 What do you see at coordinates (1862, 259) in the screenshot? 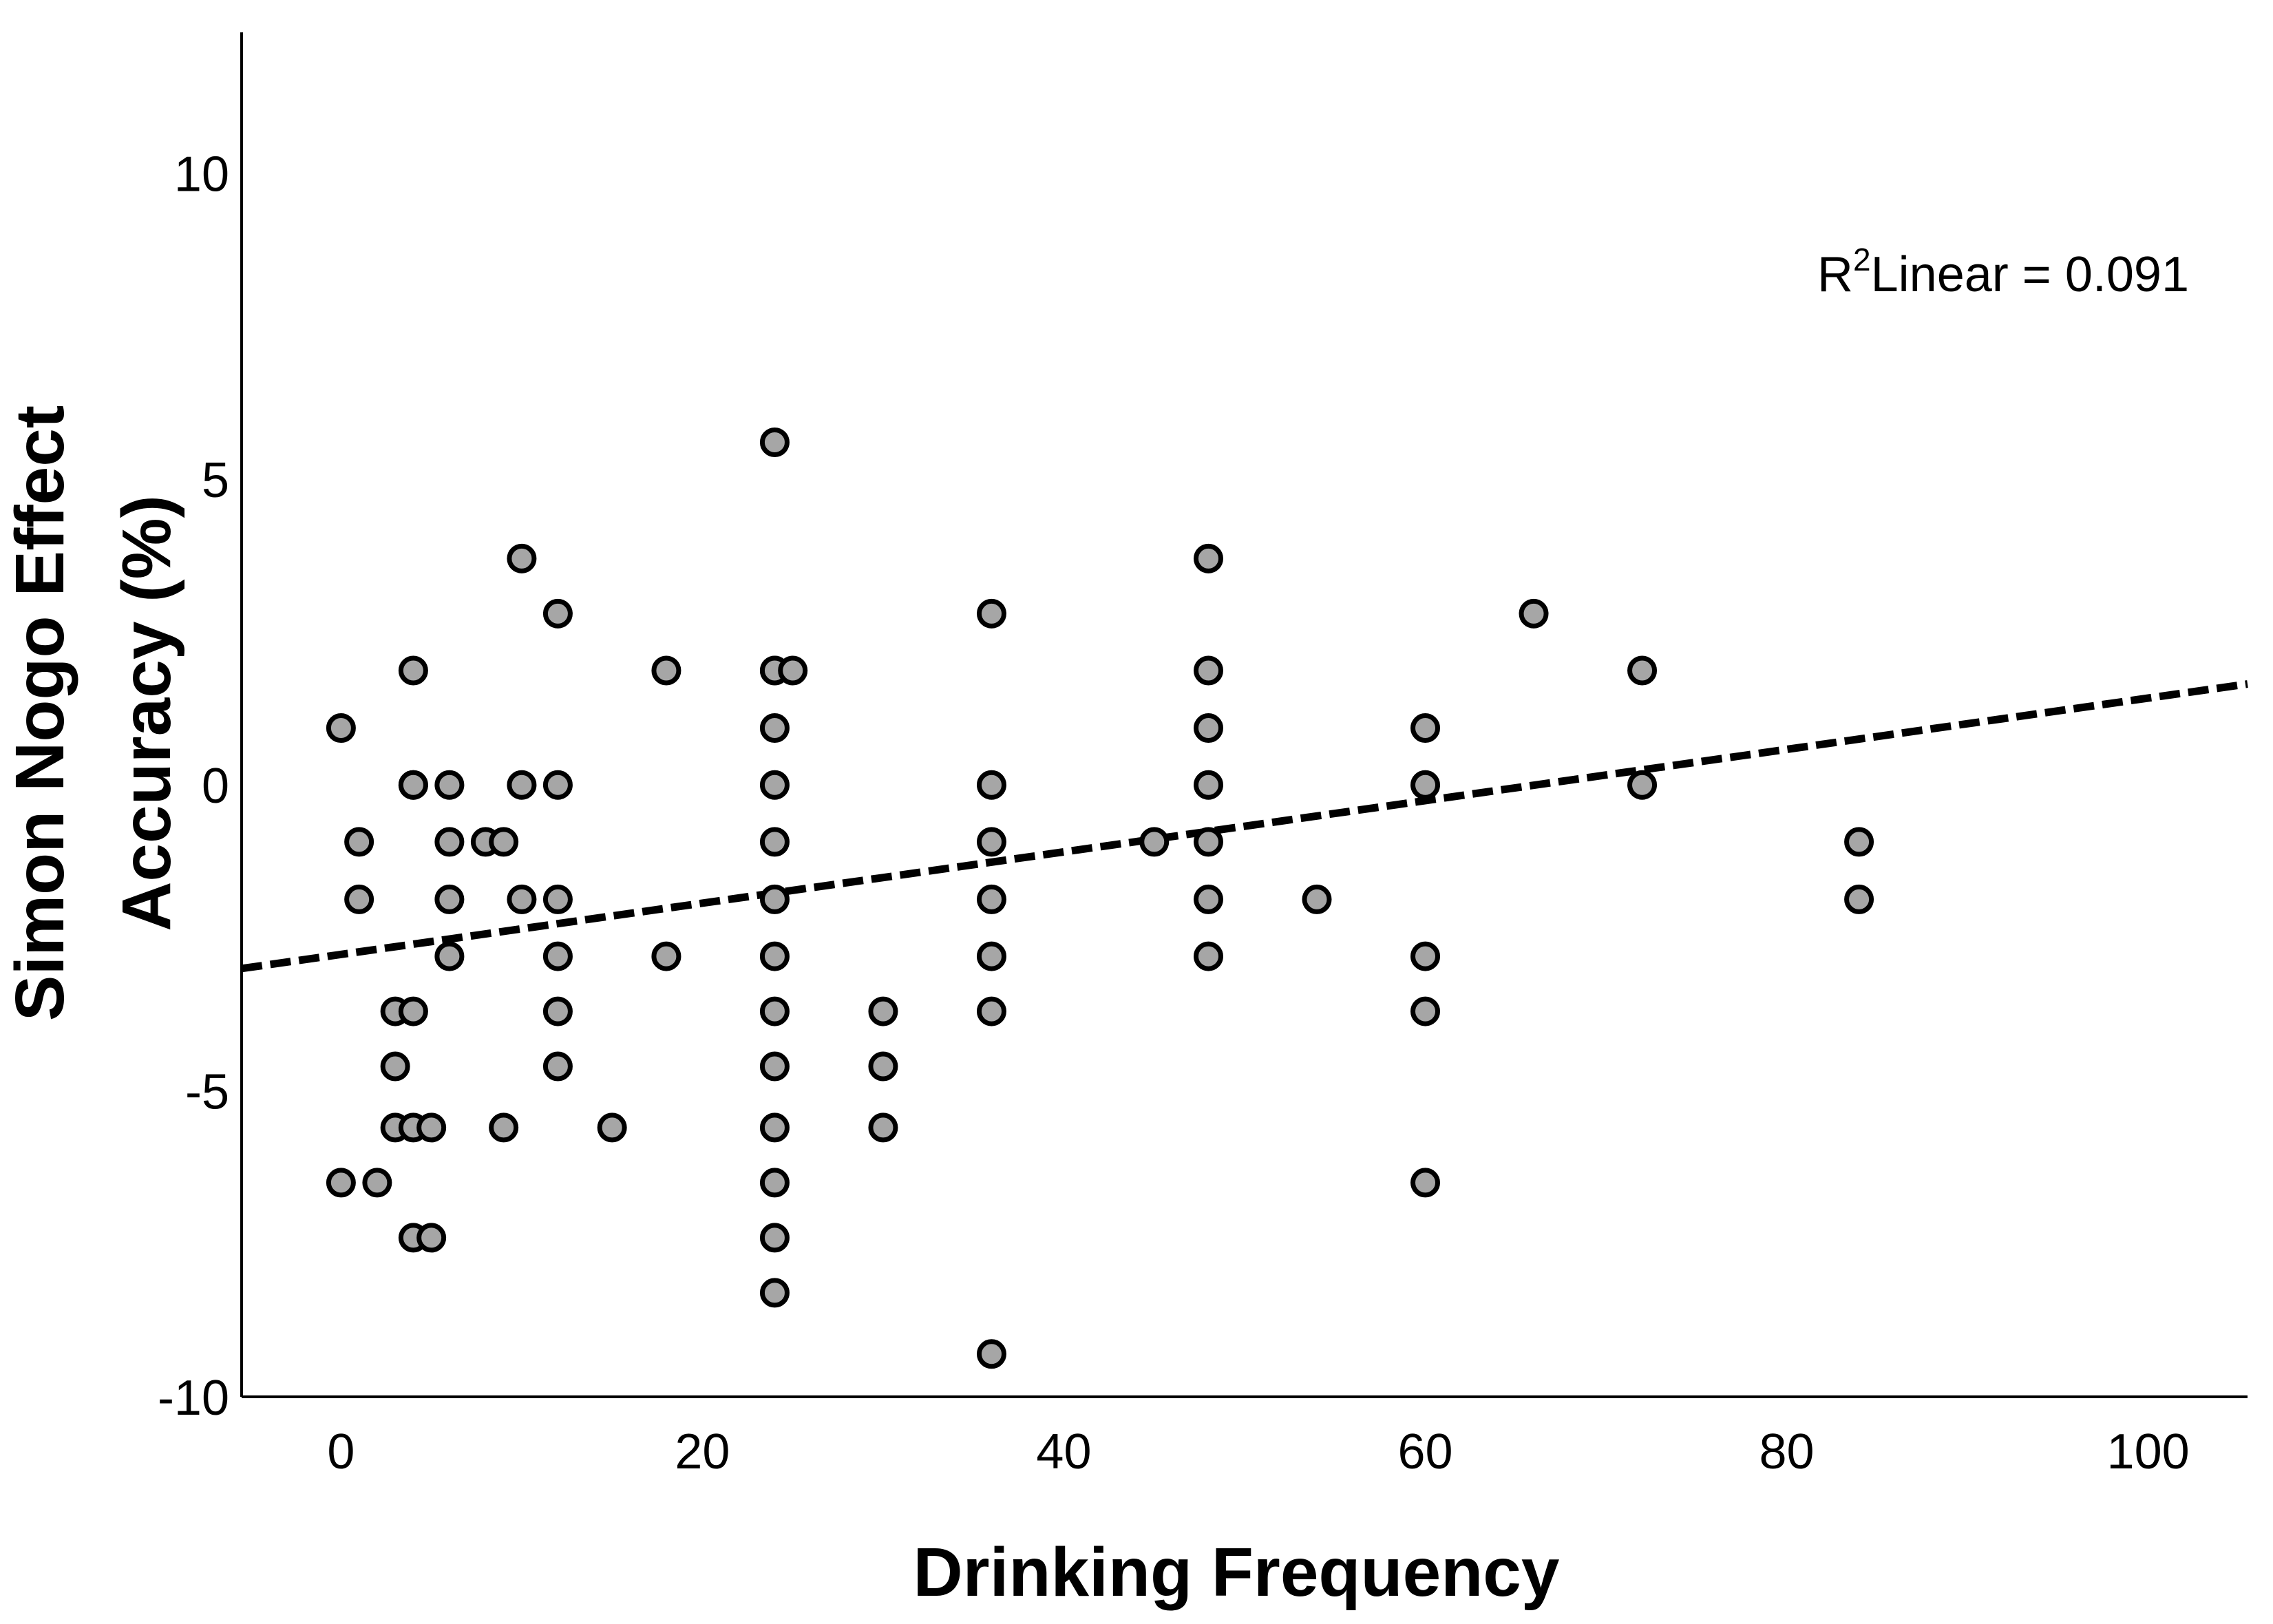
I see `r-squared-superscript: 2` at bounding box center [1862, 259].